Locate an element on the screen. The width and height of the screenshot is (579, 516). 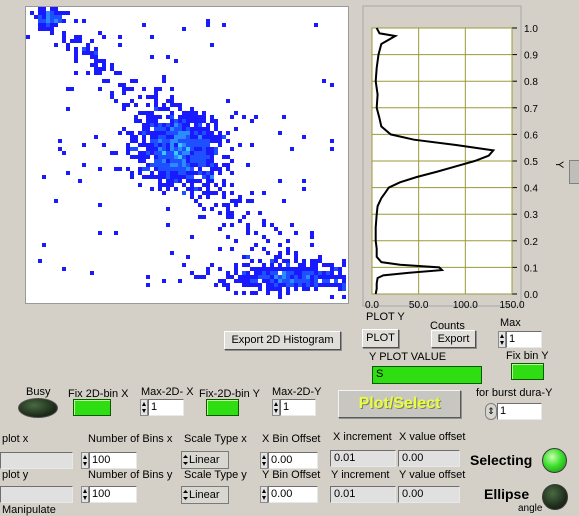
y-plot-value-field: S is located at coordinates (427, 375).